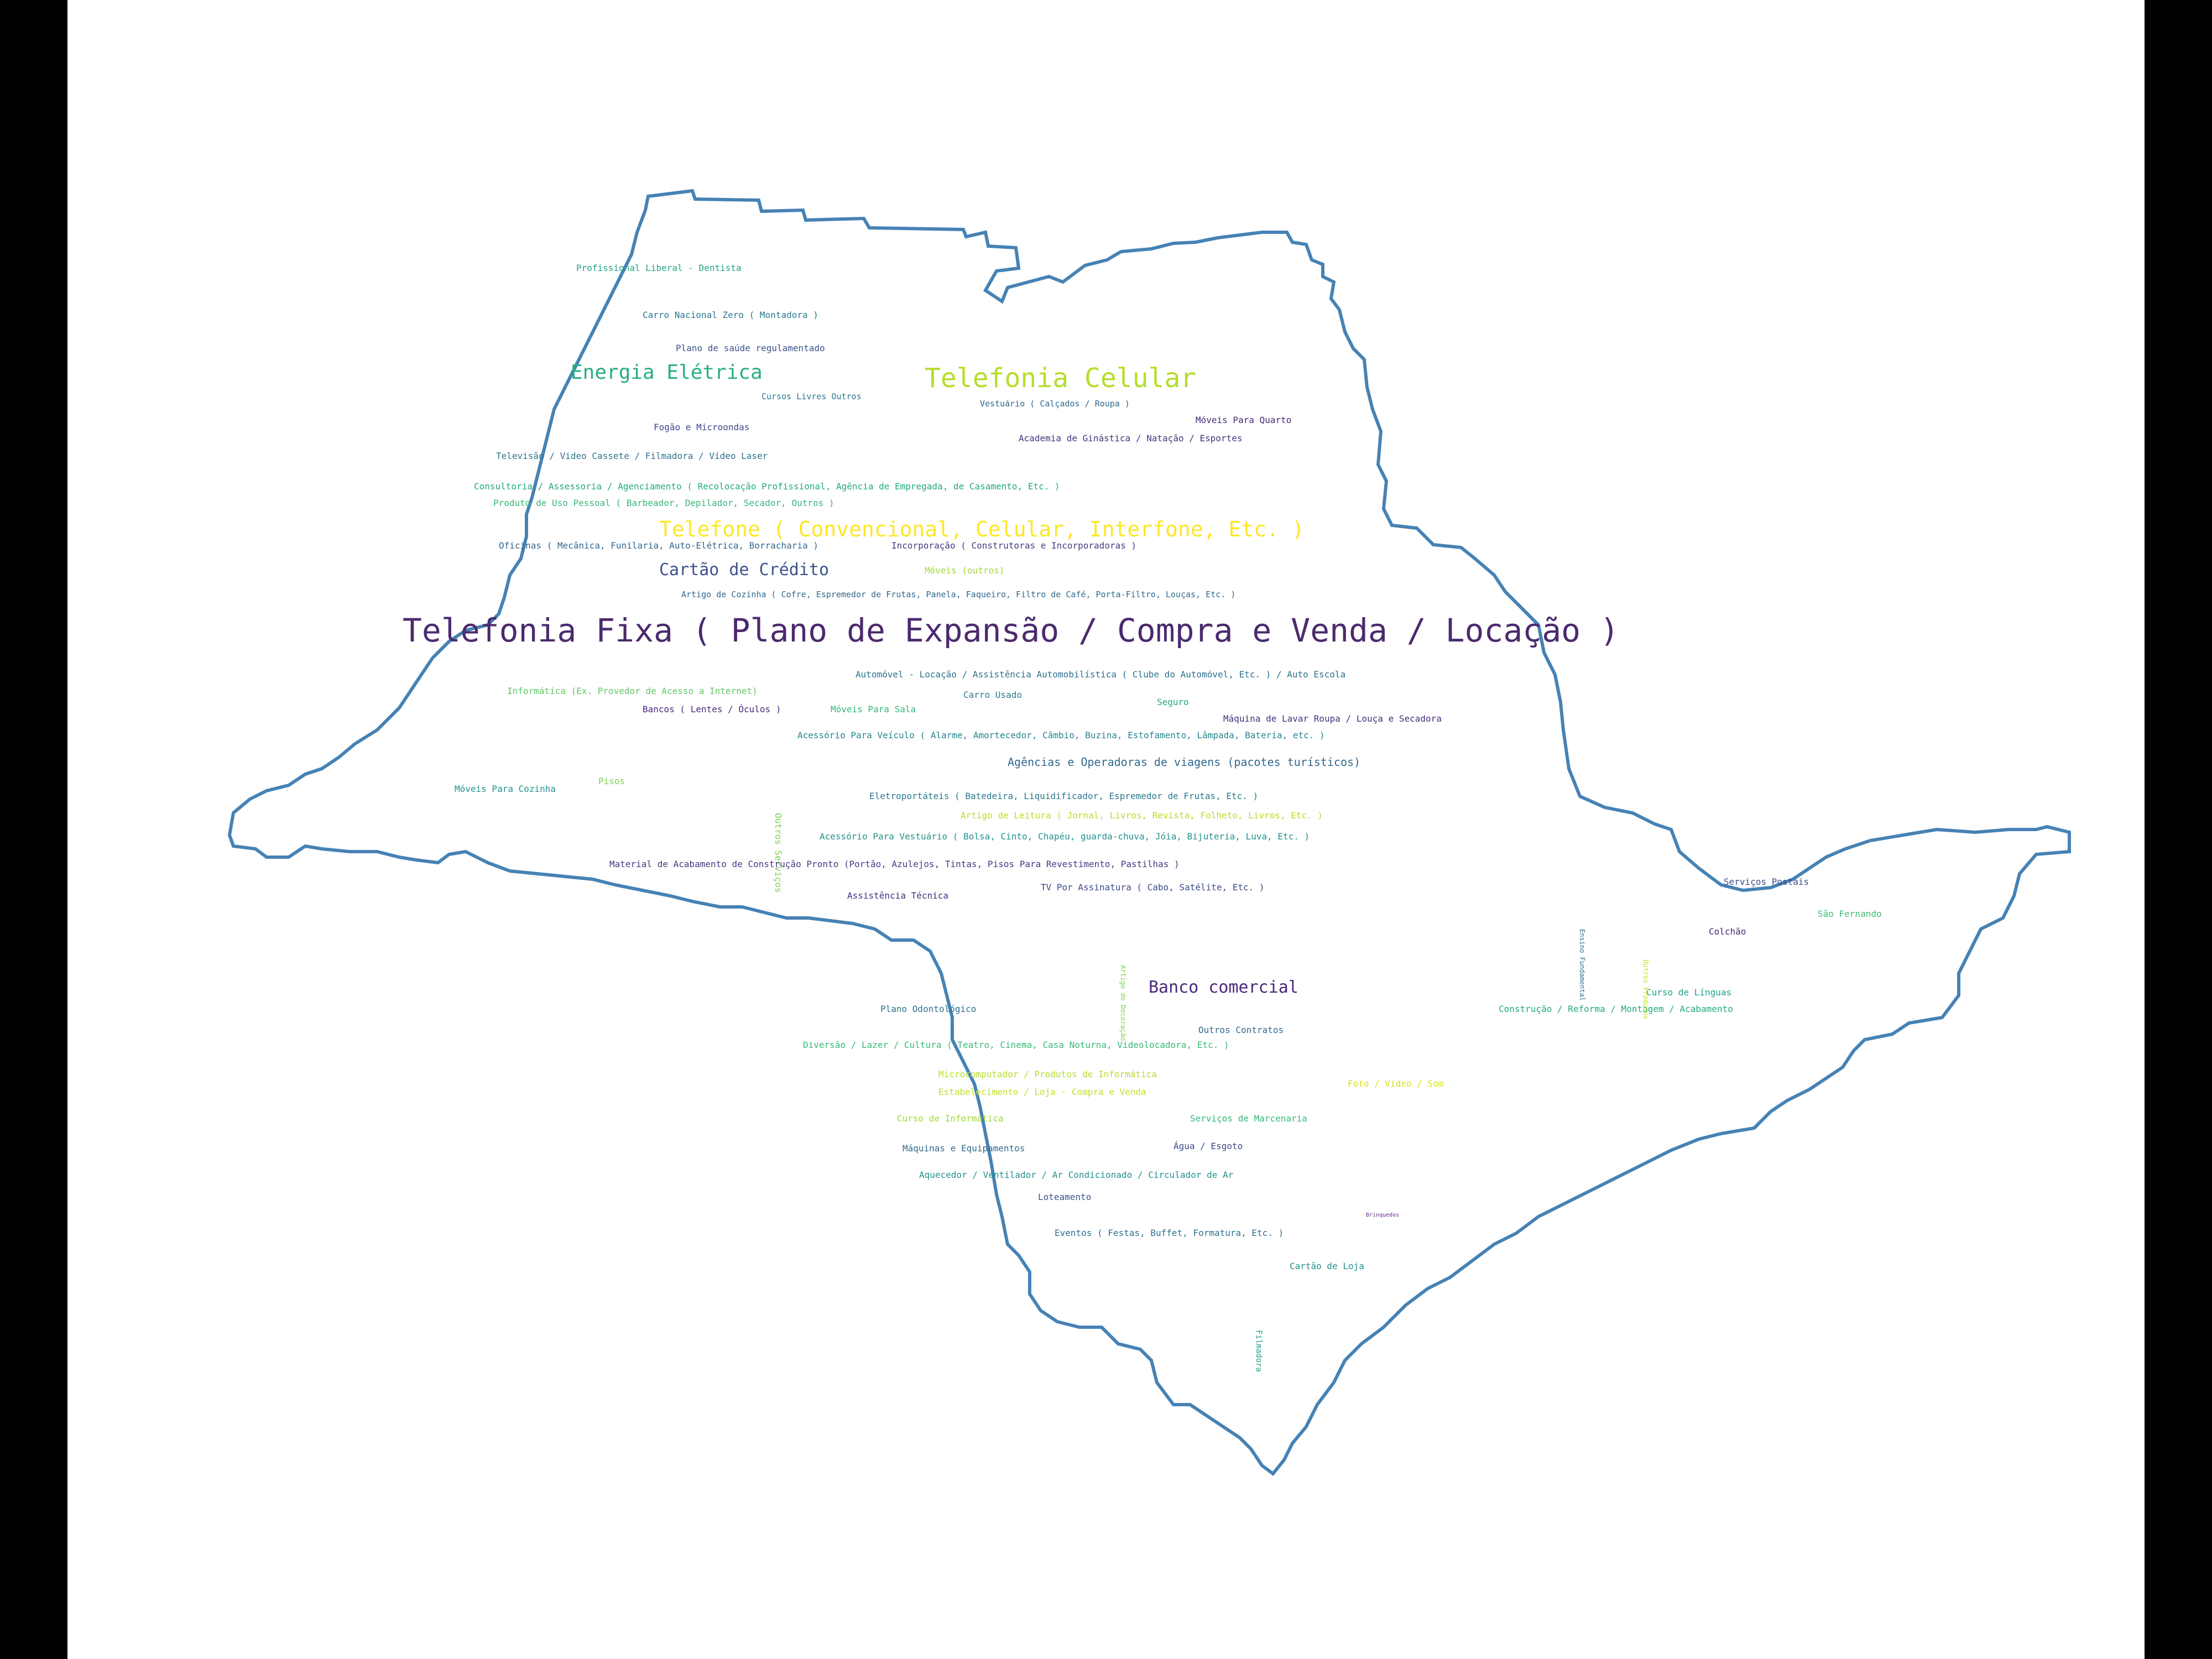  What do you see at coordinates (1689, 993) in the screenshot?
I see `word-42: Curso de Línguas` at bounding box center [1689, 993].